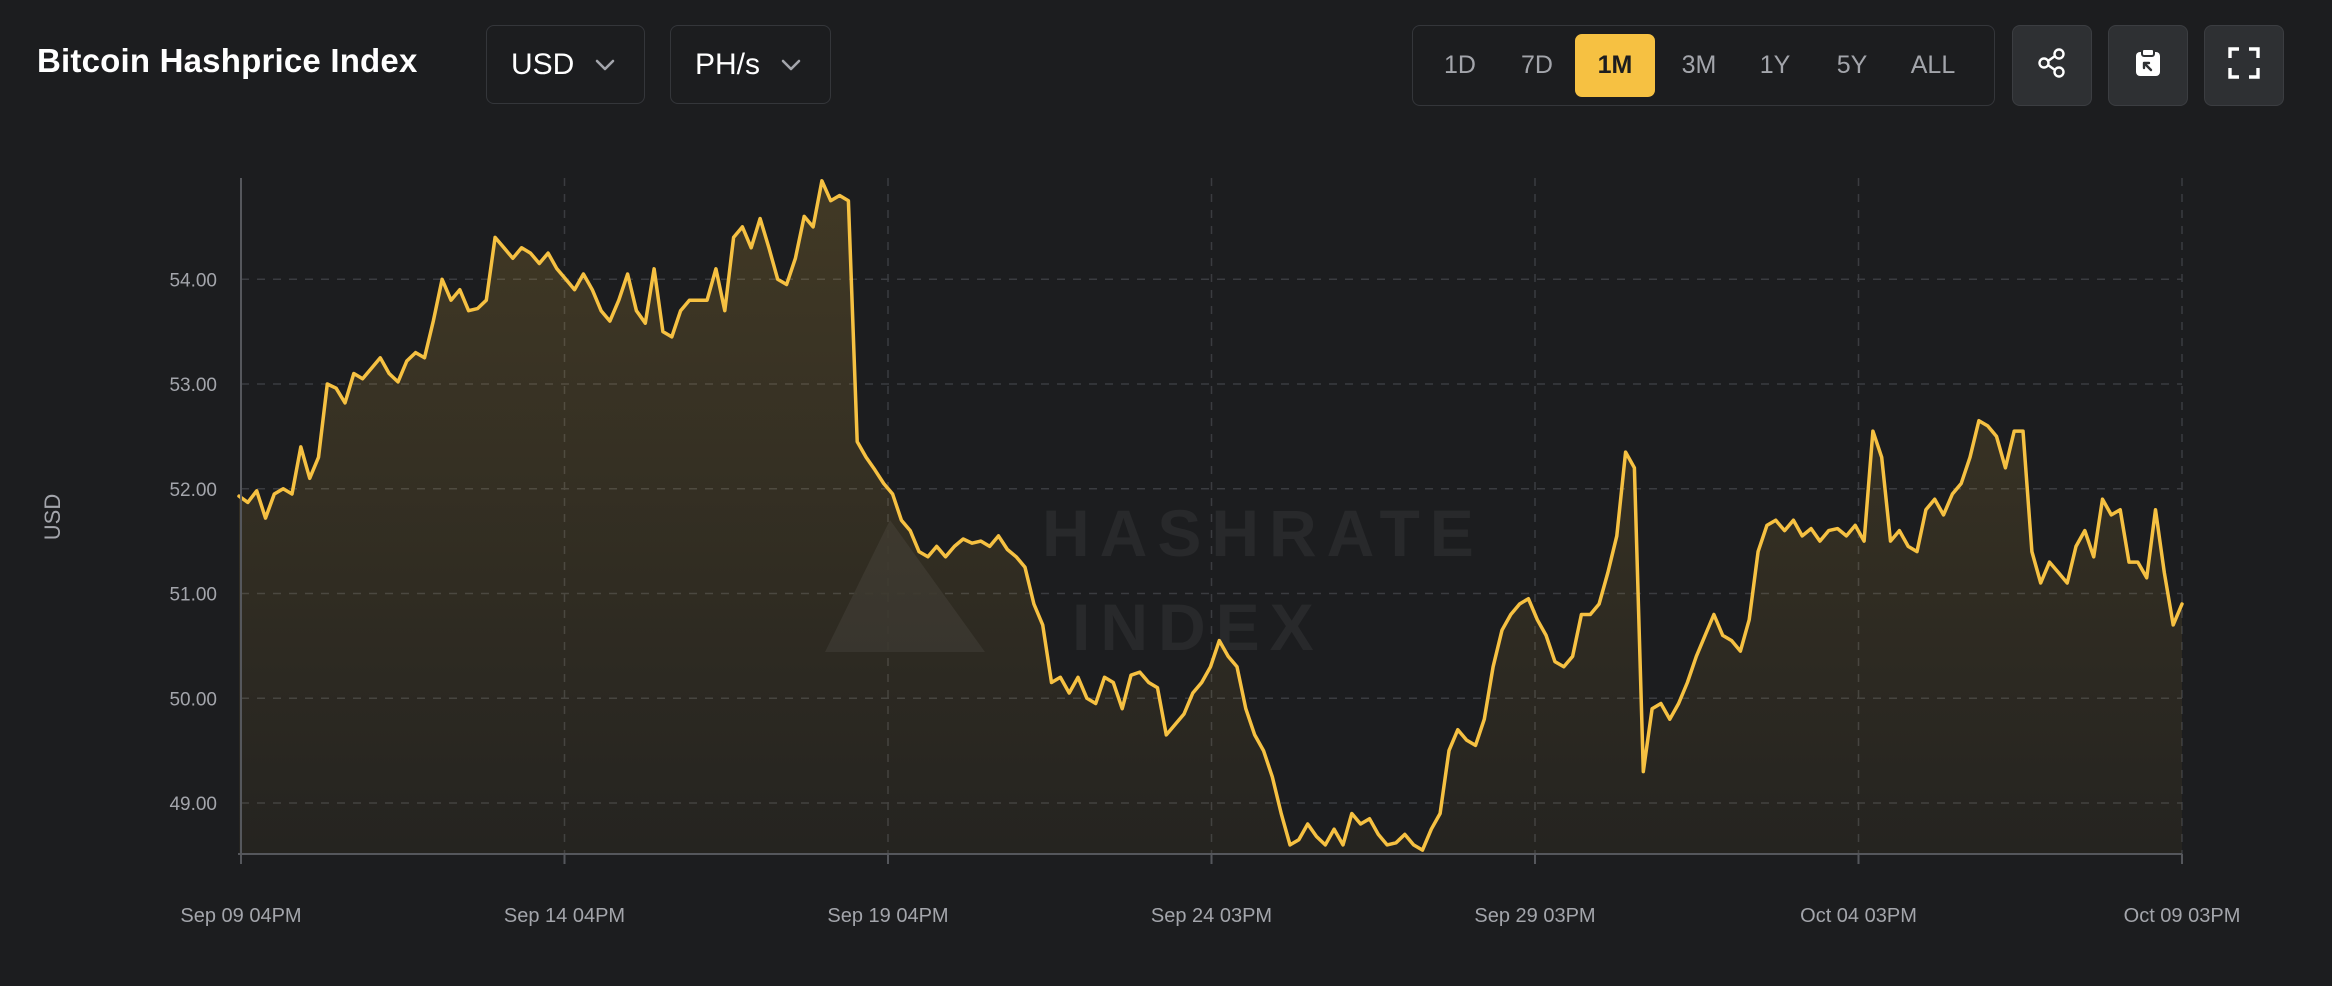  What do you see at coordinates (543, 64) in the screenshot?
I see `currency-dropdown-value: USD` at bounding box center [543, 64].